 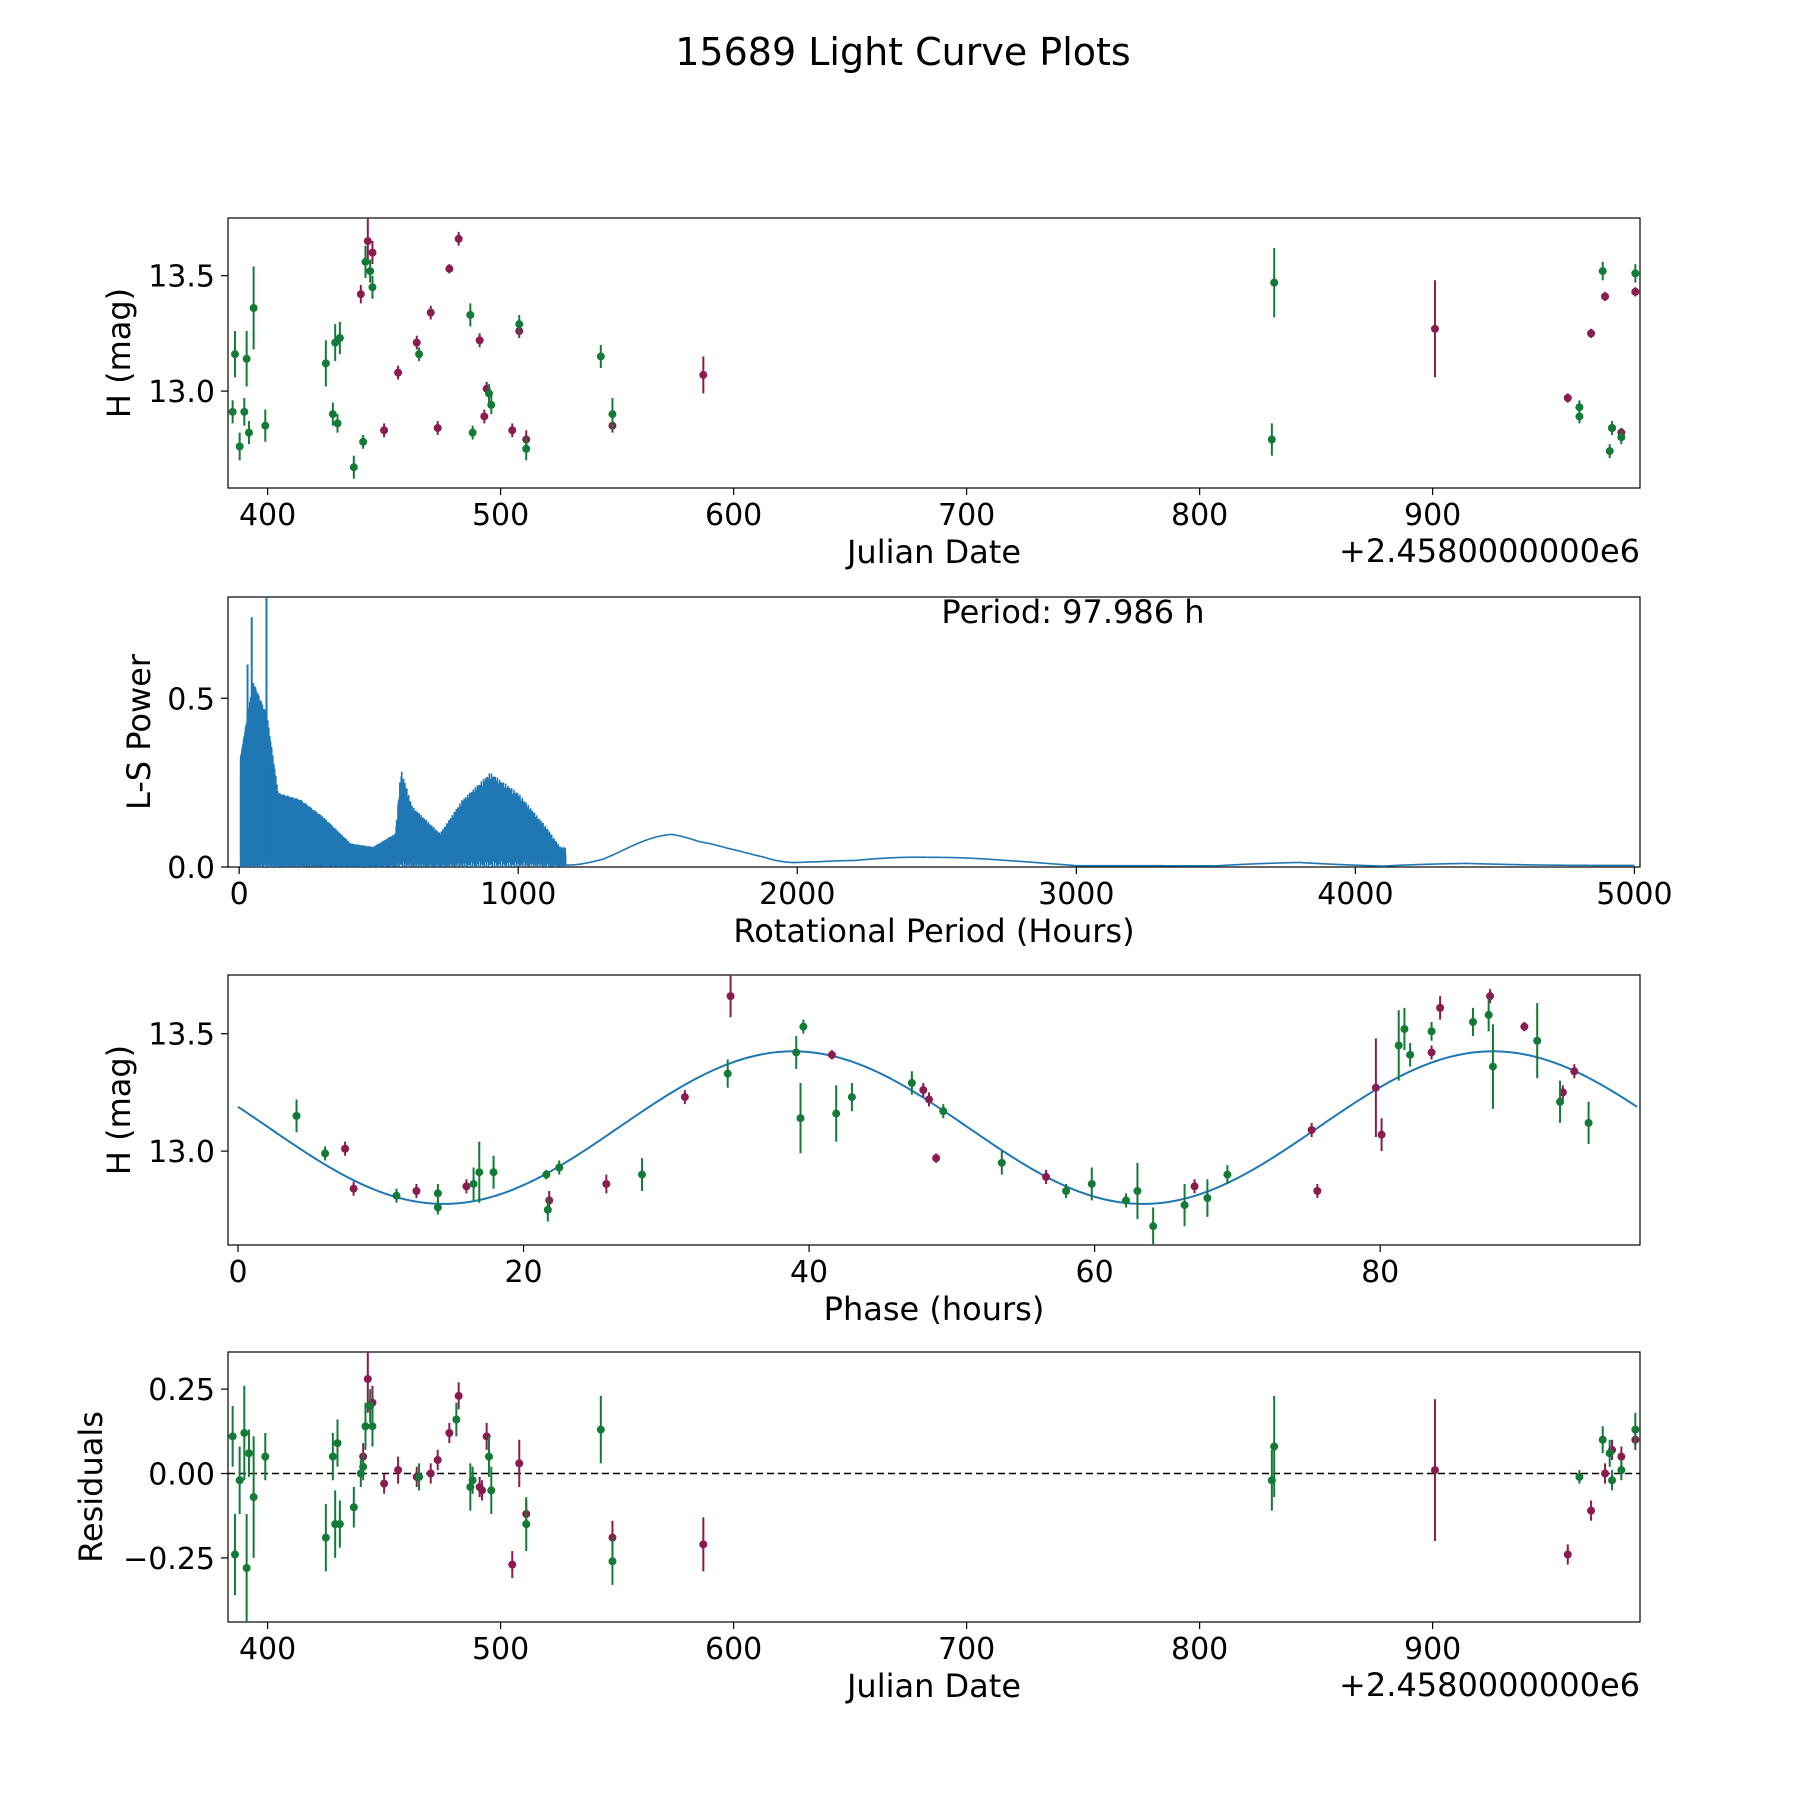 What do you see at coordinates (1199, 515) in the screenshot?
I see `lightcurve-xtick-label: 800` at bounding box center [1199, 515].